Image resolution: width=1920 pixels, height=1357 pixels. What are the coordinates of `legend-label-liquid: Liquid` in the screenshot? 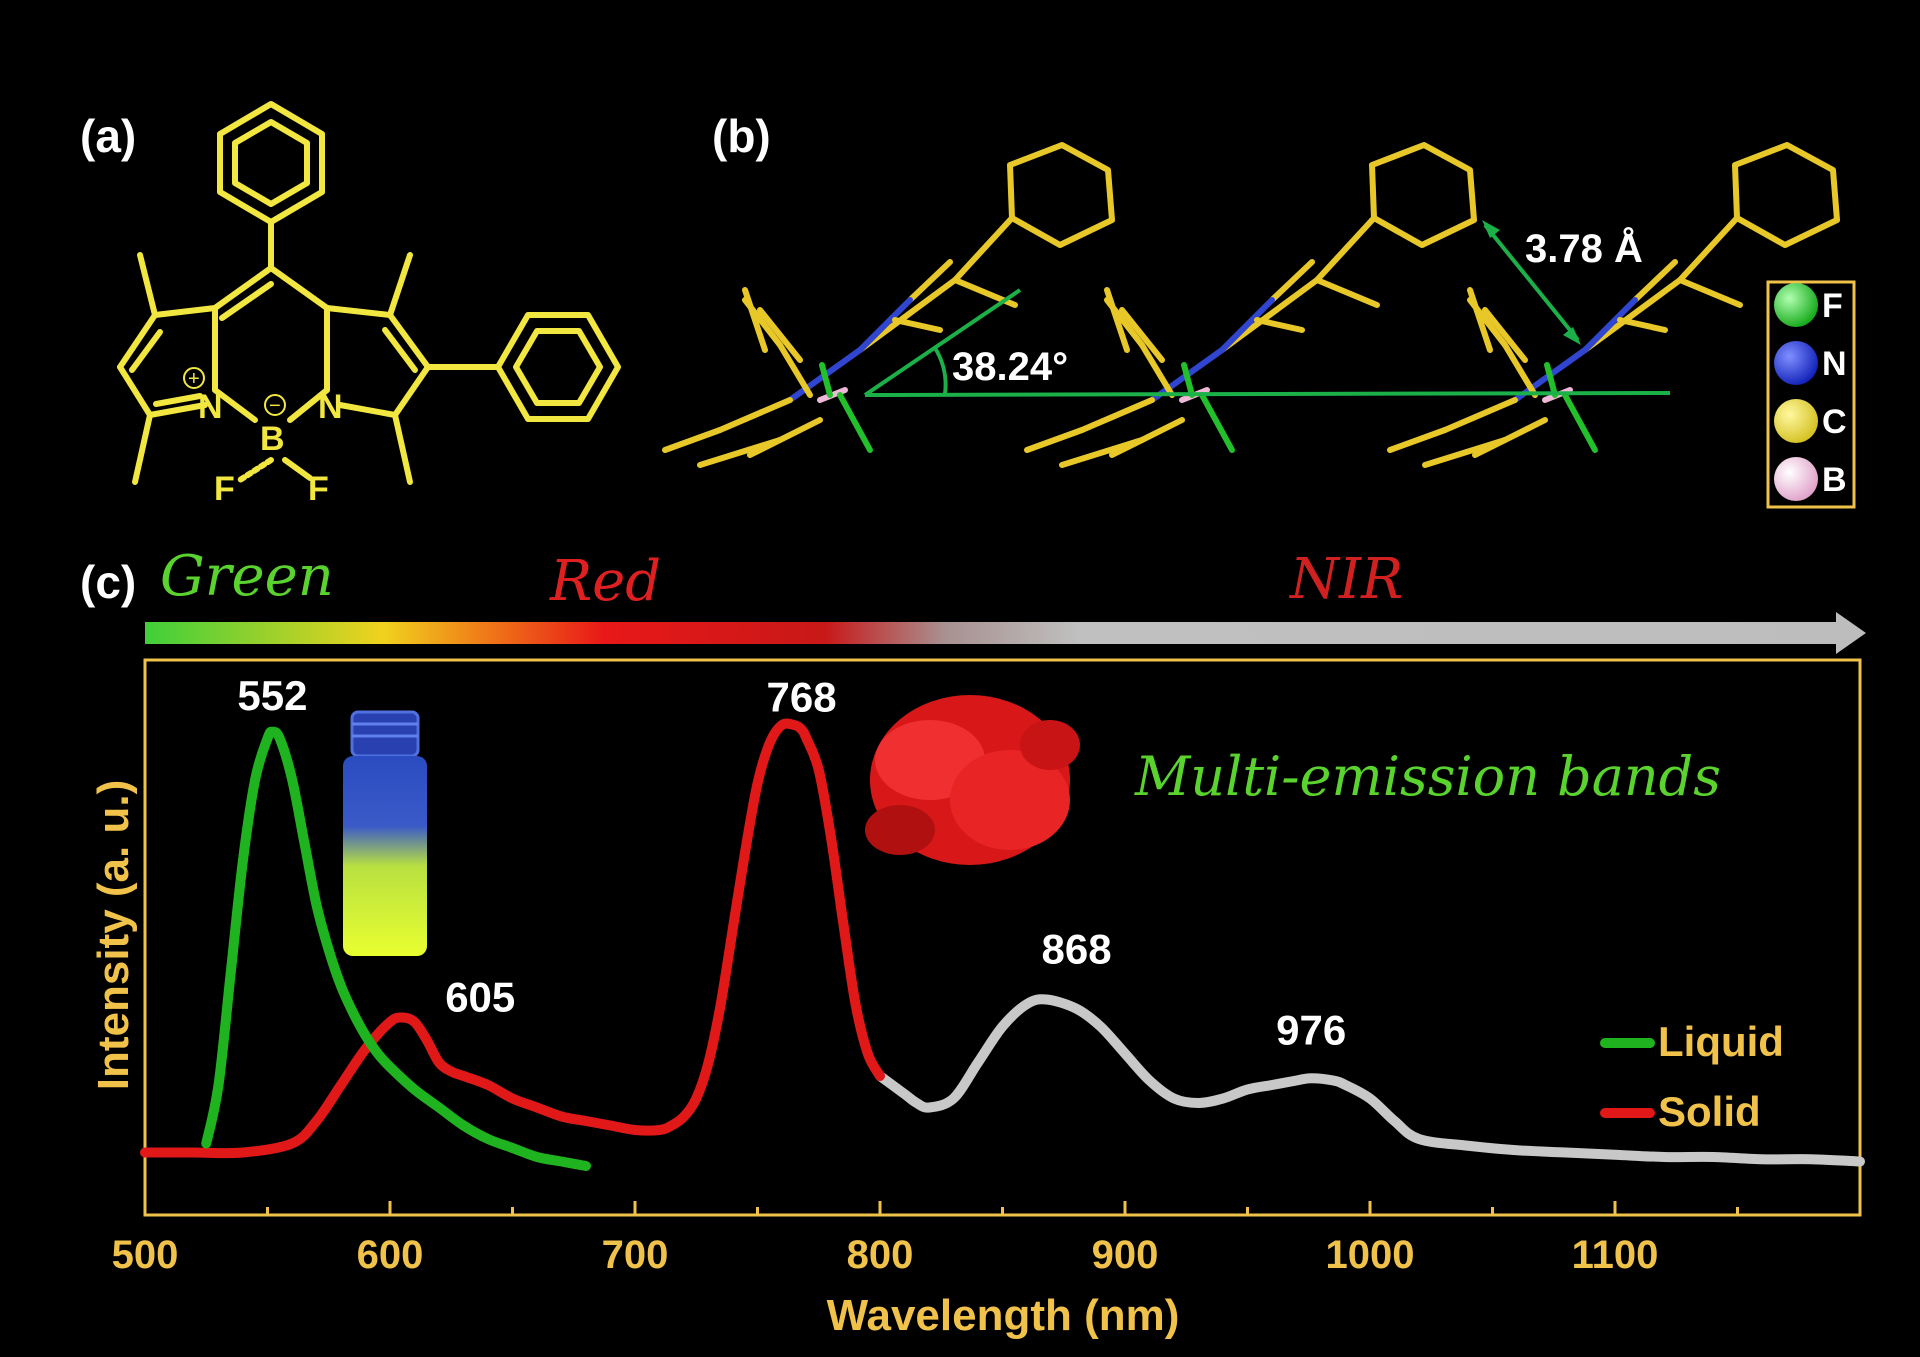 It's located at (1721, 1041).